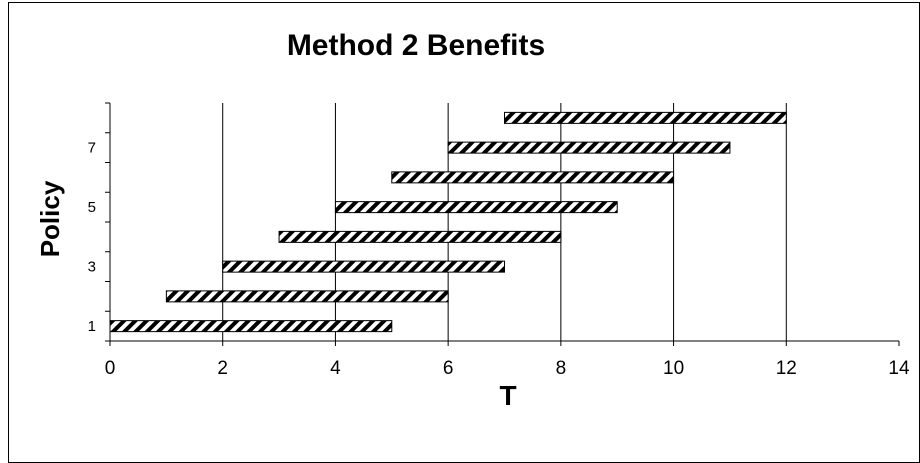 This screenshot has width=920, height=463. What do you see at coordinates (92, 148) in the screenshot?
I see `y-tick-label-7: 7` at bounding box center [92, 148].